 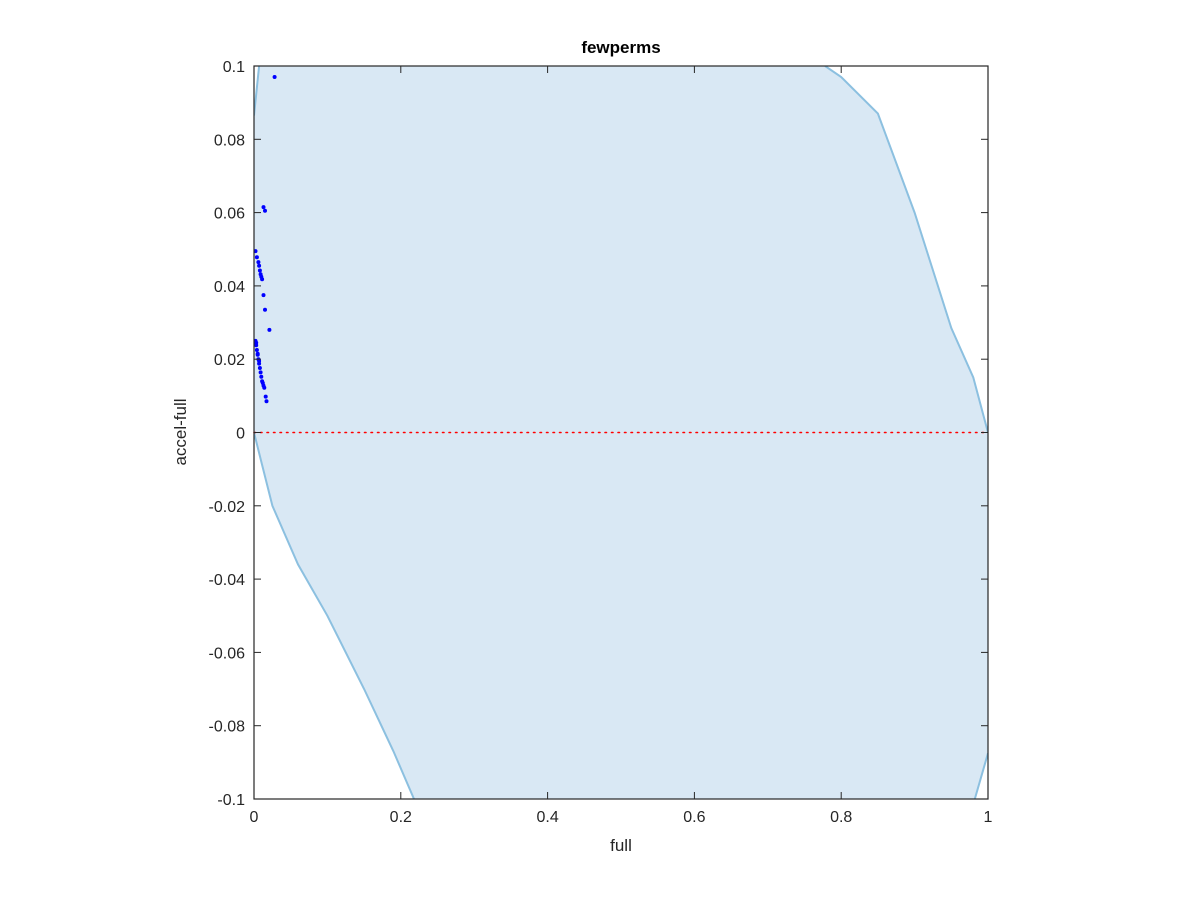 I want to click on x-axis-label: full, so click(x=621, y=845).